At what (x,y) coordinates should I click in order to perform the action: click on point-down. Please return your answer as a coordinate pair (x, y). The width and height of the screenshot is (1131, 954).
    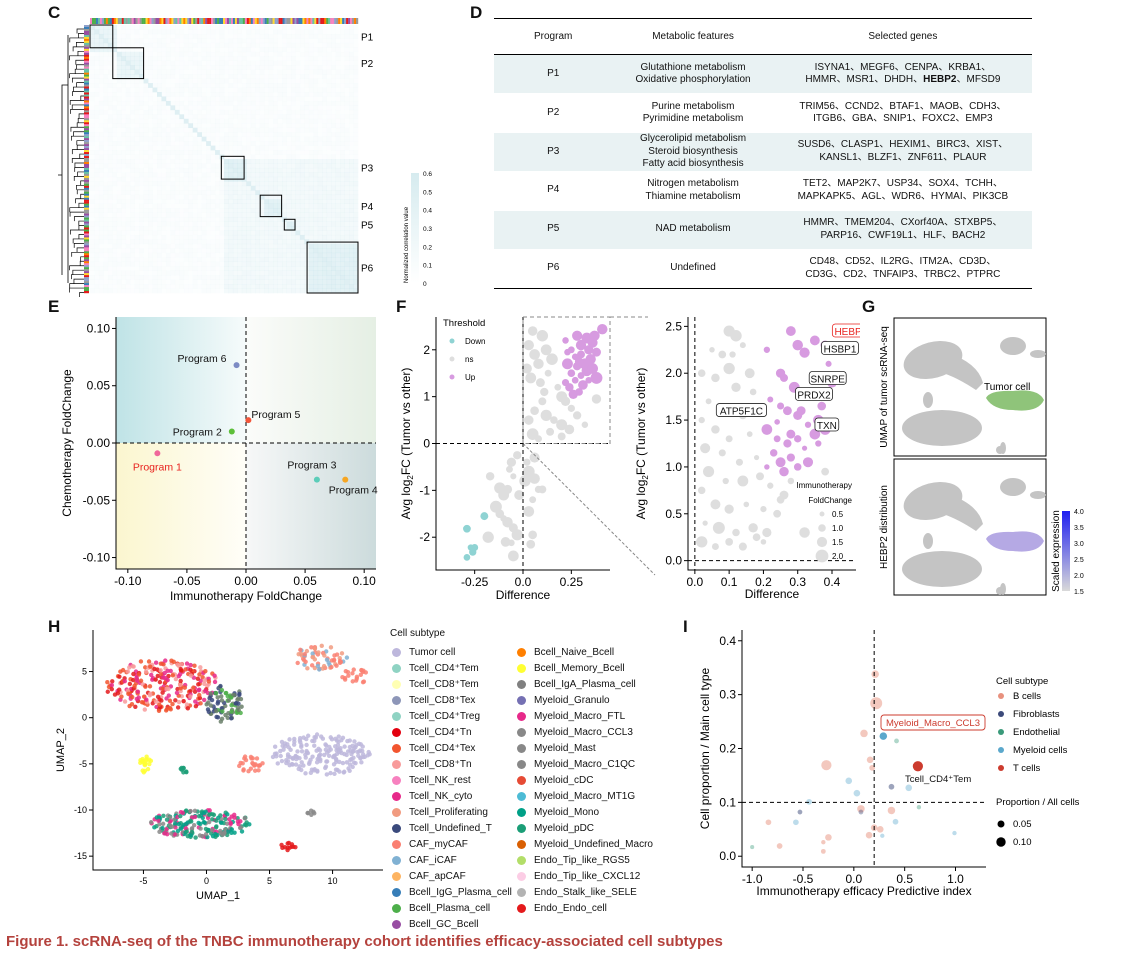
    Looking at the image, I should click on (467, 528).